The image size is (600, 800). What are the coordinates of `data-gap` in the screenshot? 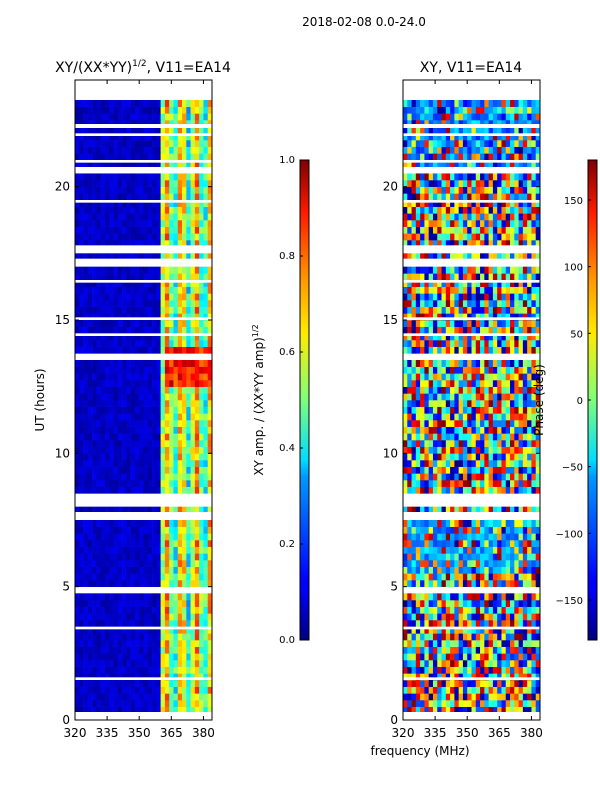 It's located at (143, 161).